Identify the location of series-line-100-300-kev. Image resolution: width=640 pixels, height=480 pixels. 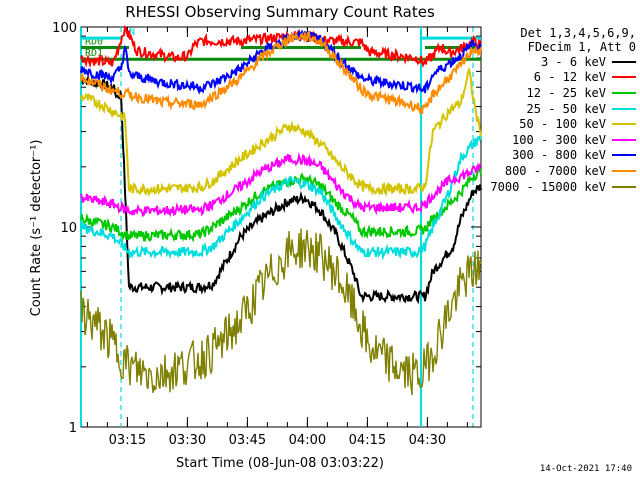
(281, 185).